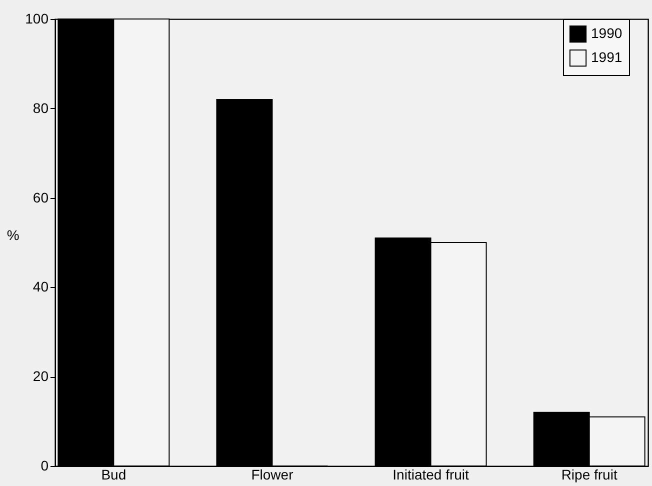  Describe the element at coordinates (13, 235) in the screenshot. I see `y-axis-title: %` at that location.